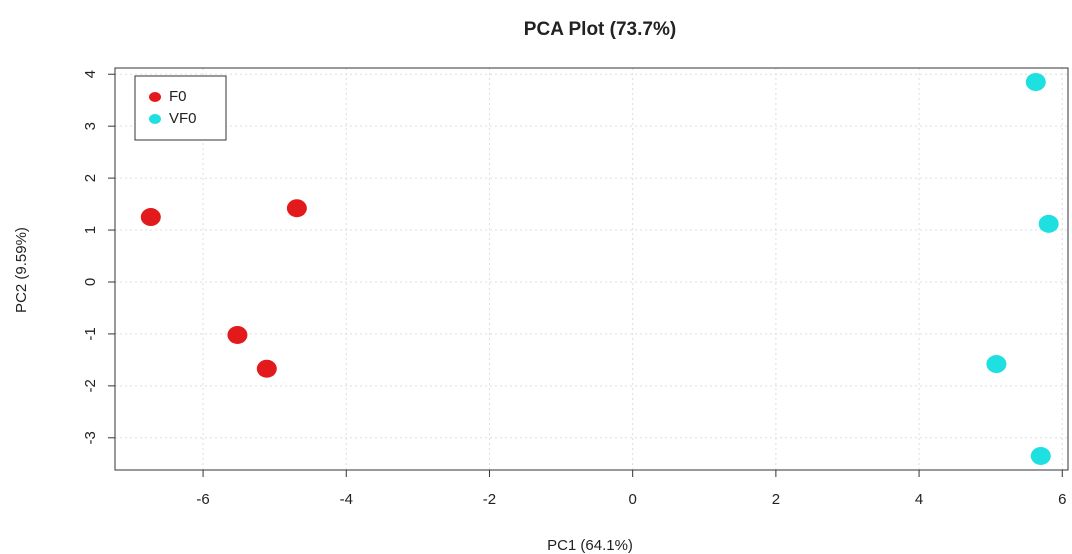  I want to click on y-tick-label: 3, so click(90, 126).